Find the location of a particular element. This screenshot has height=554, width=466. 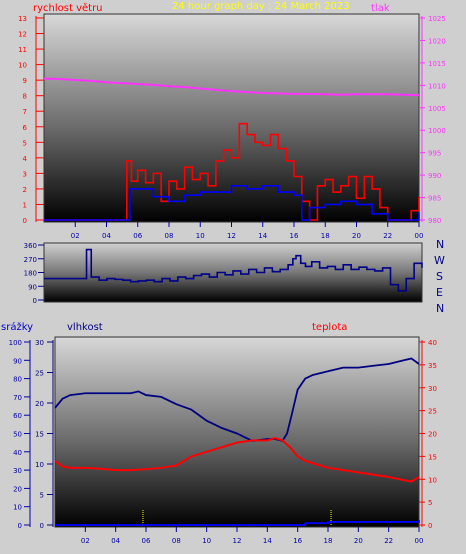

wind-axis-tick-label: 0 is located at coordinates (25, 221).